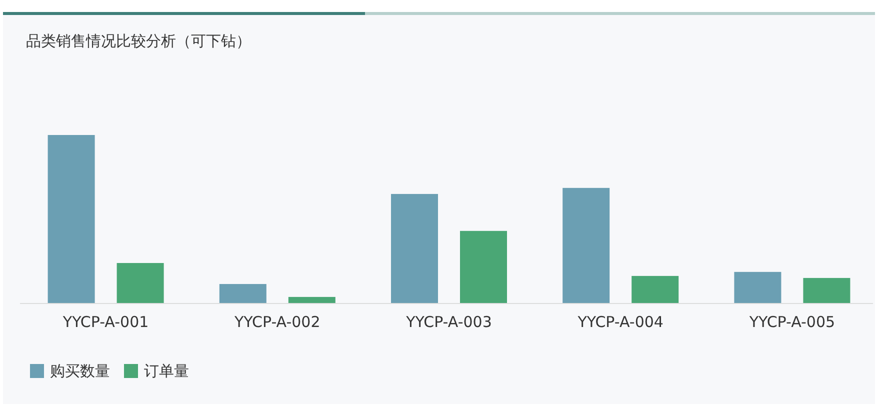 Image resolution: width=878 pixels, height=406 pixels. I want to click on x-tick-label: YYCP-A-005, so click(792, 322).